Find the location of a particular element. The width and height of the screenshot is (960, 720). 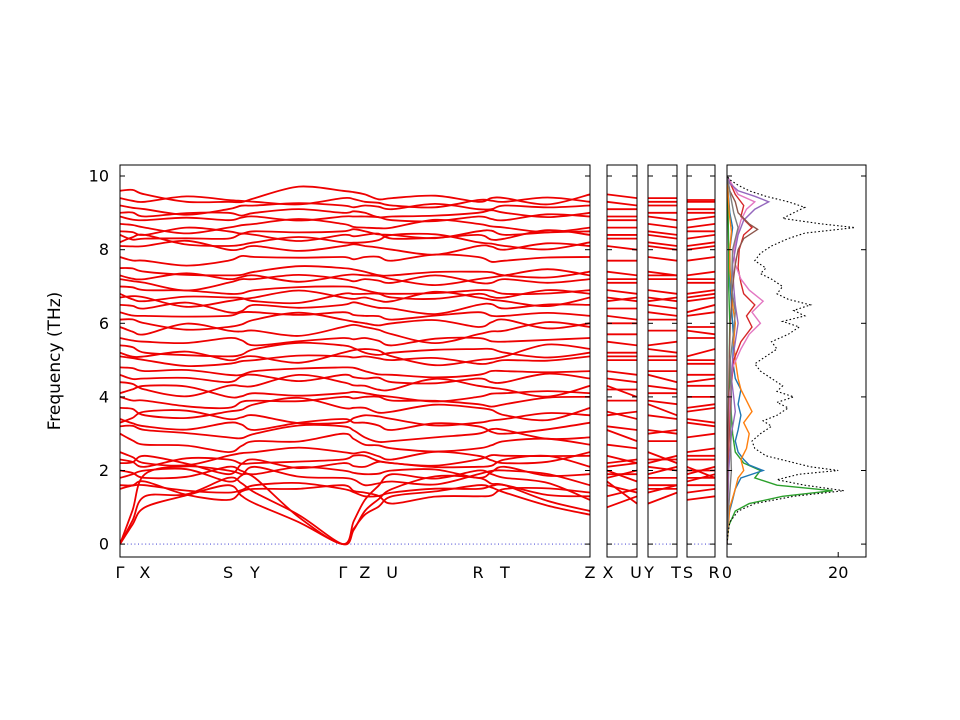

band-lines-sr is located at coordinates (701, 350).